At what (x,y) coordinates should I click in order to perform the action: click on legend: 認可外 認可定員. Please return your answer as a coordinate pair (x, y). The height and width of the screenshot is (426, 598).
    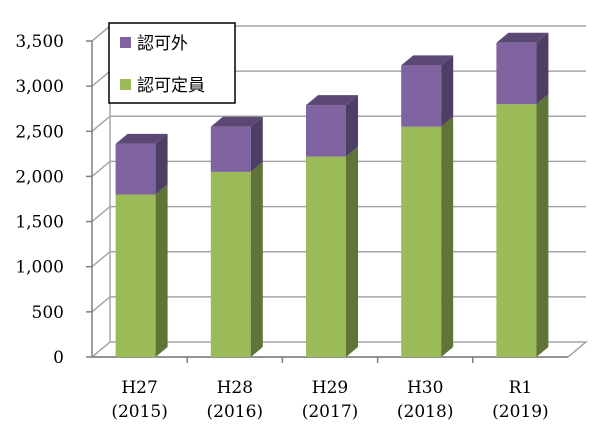
    Looking at the image, I should click on (172, 63).